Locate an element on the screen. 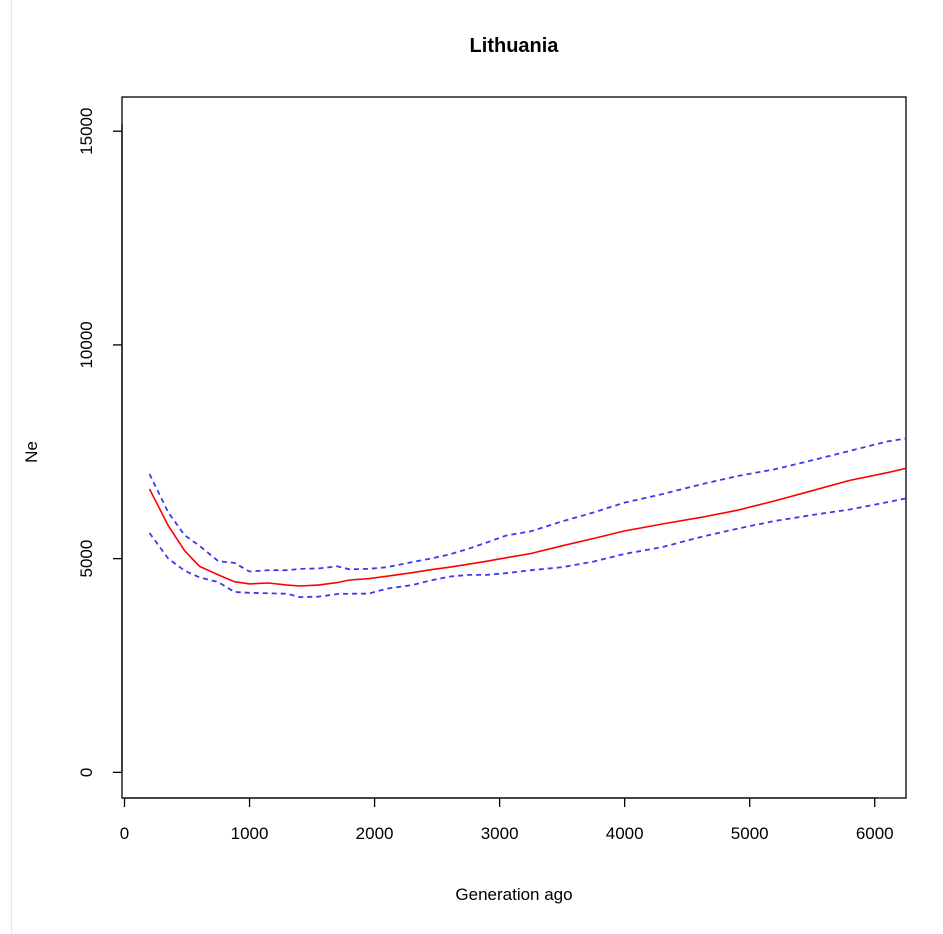  x-tick-label: 2000 is located at coordinates (375, 833).